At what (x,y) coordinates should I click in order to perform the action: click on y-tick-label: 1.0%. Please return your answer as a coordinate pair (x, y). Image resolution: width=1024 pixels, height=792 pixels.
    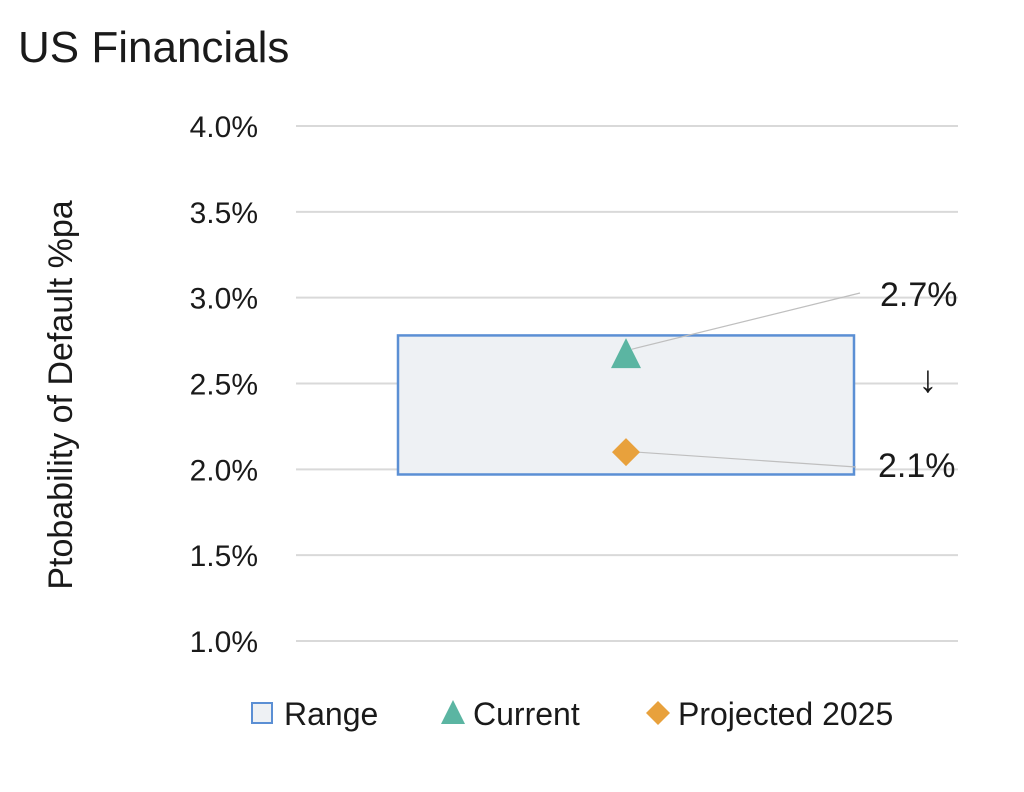
    Looking at the image, I should click on (224, 642).